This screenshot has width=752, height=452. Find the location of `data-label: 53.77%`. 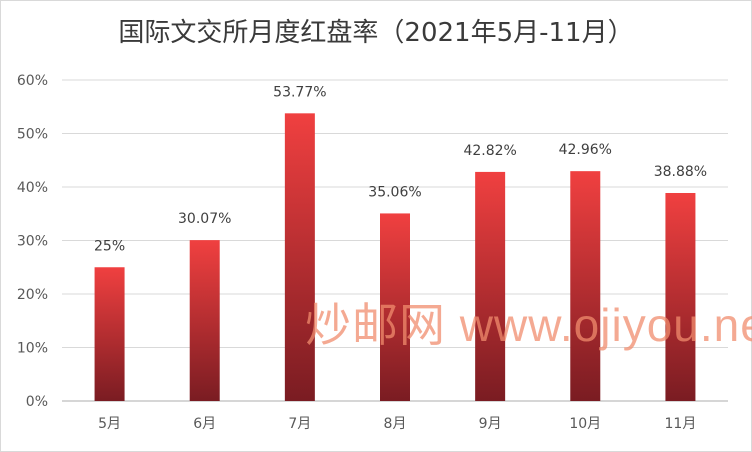

data-label: 53.77% is located at coordinates (299, 92).